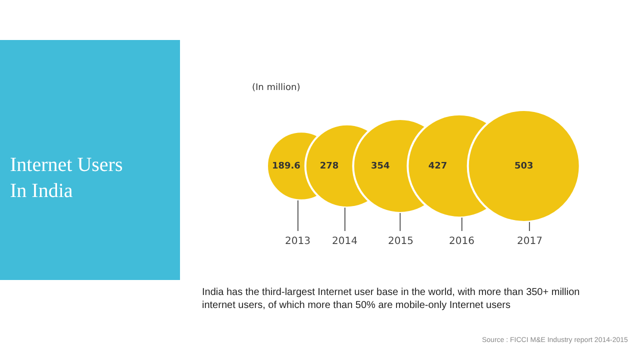  What do you see at coordinates (529, 241) in the screenshot?
I see `category-label: 2017` at bounding box center [529, 241].